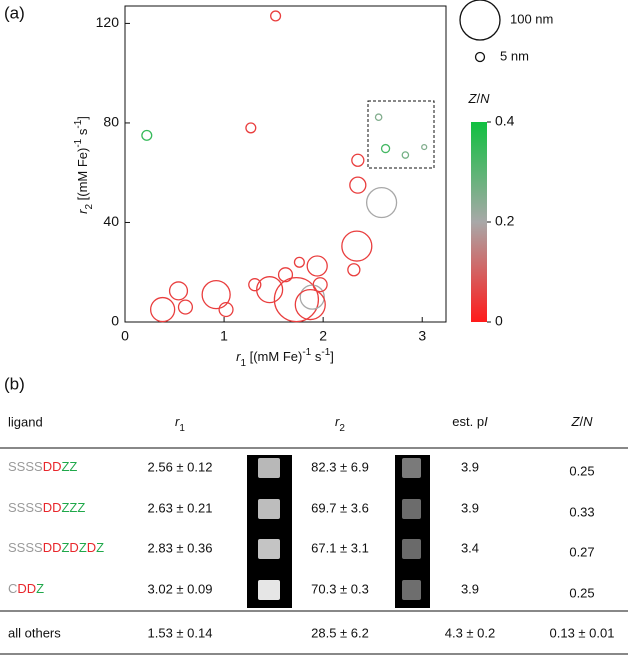 The height and width of the screenshot is (656, 628). What do you see at coordinates (576, 421) in the screenshot?
I see `table-header-part: Z` at bounding box center [576, 421].